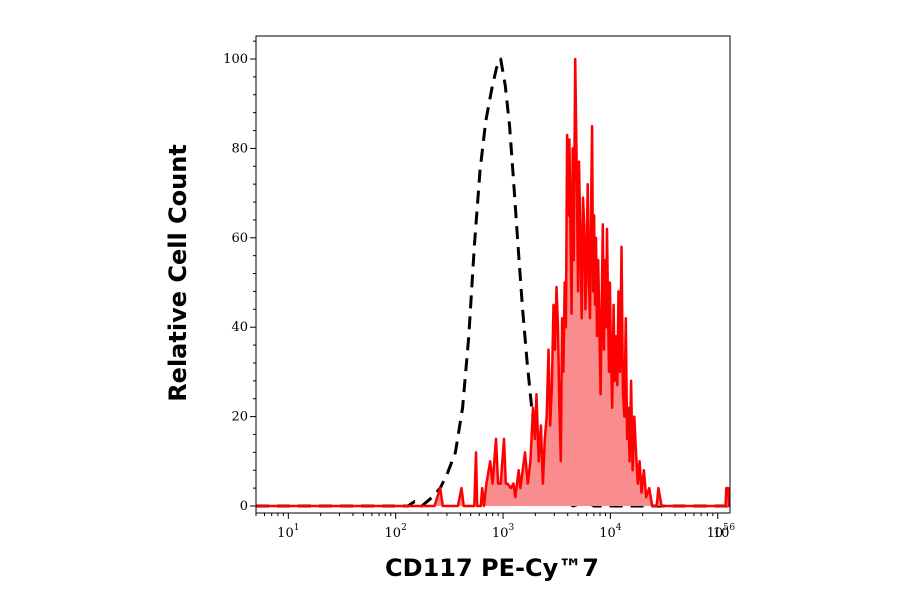 The width and height of the screenshot is (900, 594). I want to click on y-tick-label: 80, so click(239, 148).